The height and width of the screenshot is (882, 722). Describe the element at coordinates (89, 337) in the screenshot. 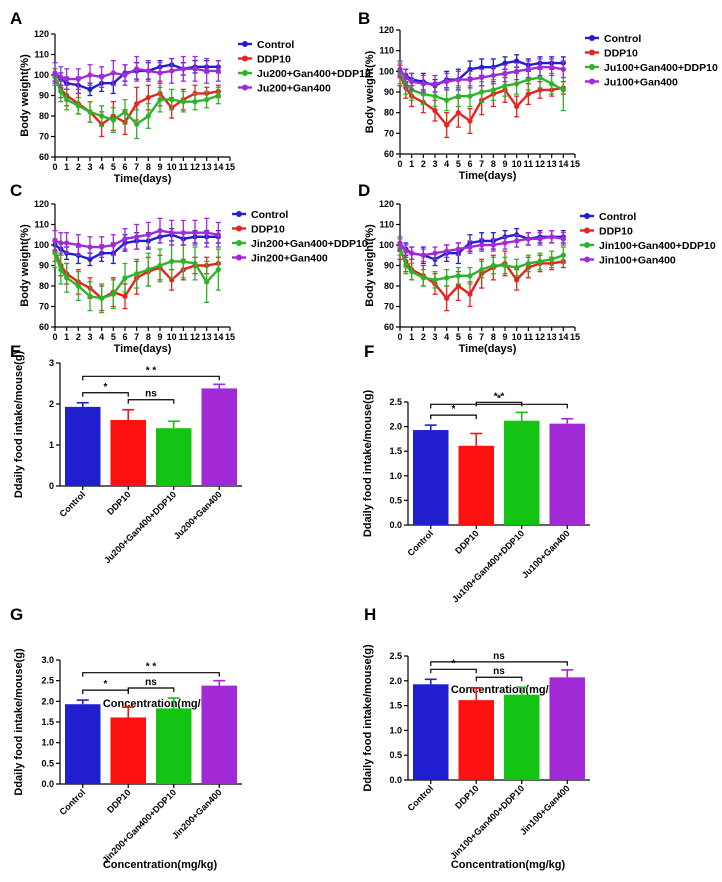

I see `x-tick-label: 3` at that location.